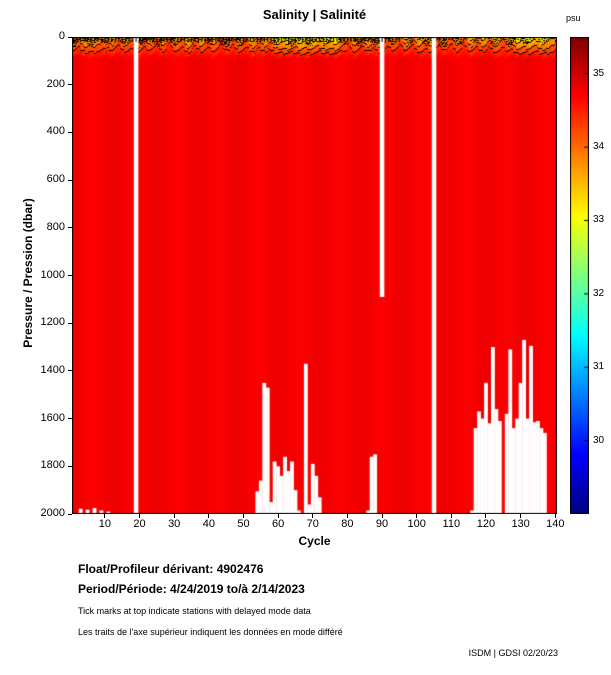  I want to click on y-tick-label: 1200, so click(52, 322).